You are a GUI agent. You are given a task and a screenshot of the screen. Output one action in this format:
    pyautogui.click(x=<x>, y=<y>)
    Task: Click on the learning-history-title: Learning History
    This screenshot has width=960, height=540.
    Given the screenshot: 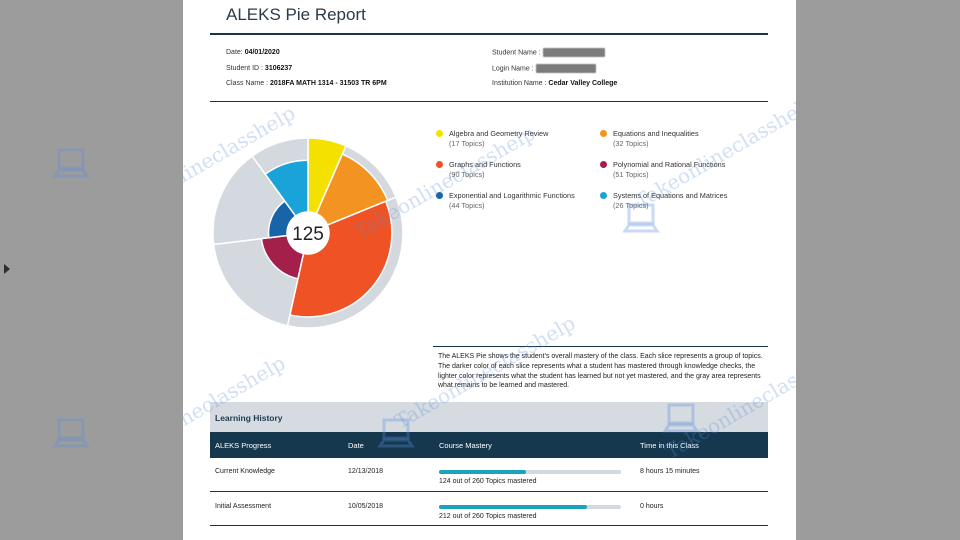 What is the action you would take?
    pyautogui.click(x=249, y=418)
    